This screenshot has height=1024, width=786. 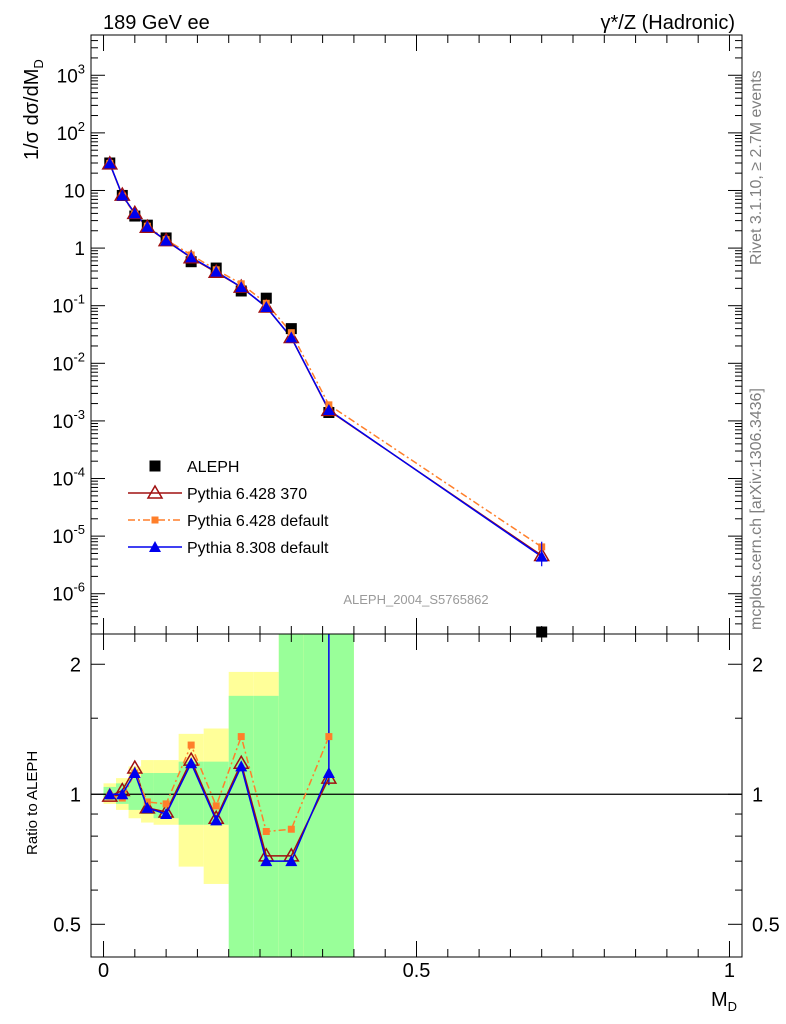 What do you see at coordinates (756, 167) in the screenshot?
I see `rivet-label: Rivet 3.1.10, ≥ 2.7M events` at bounding box center [756, 167].